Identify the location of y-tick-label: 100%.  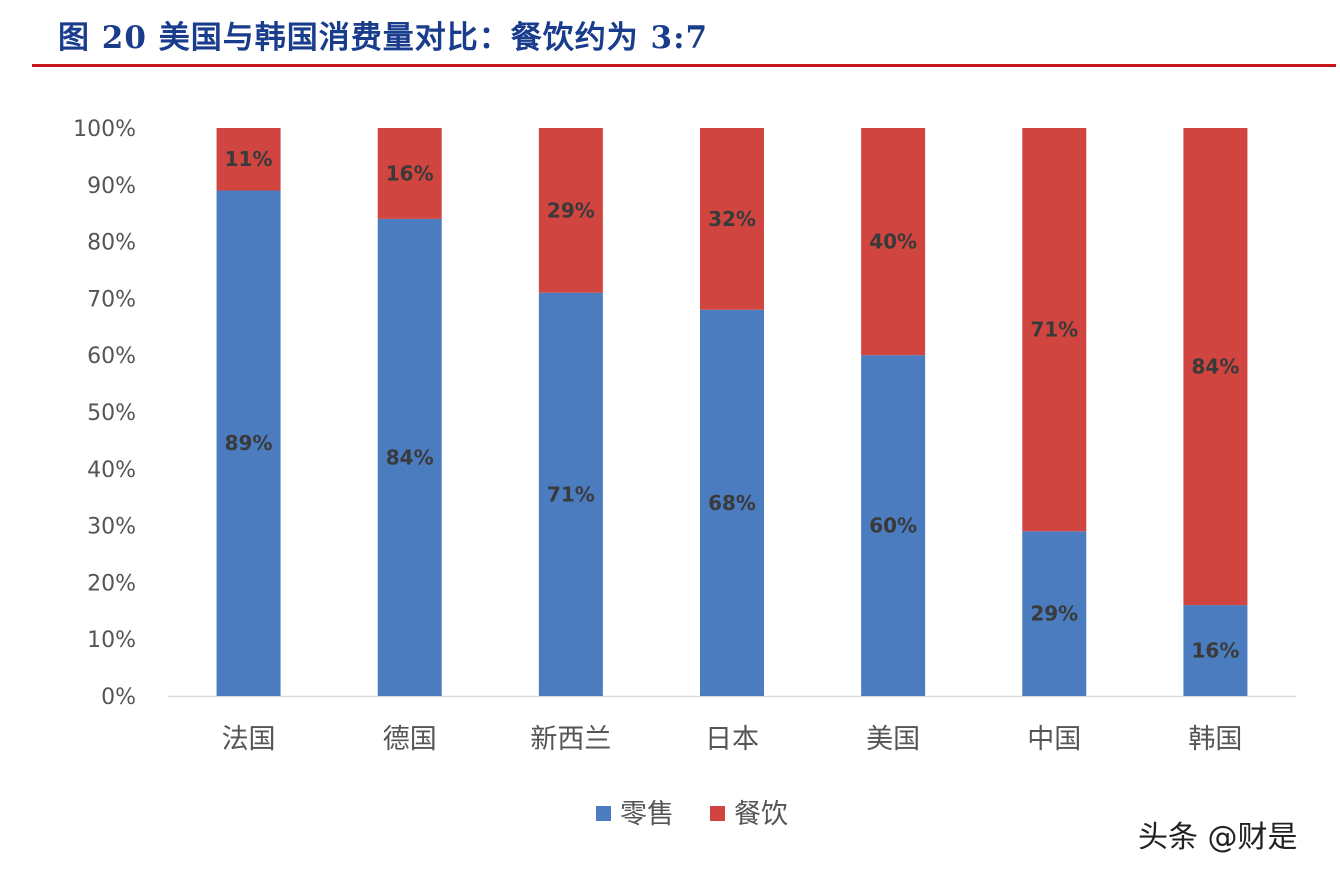
(104, 129).